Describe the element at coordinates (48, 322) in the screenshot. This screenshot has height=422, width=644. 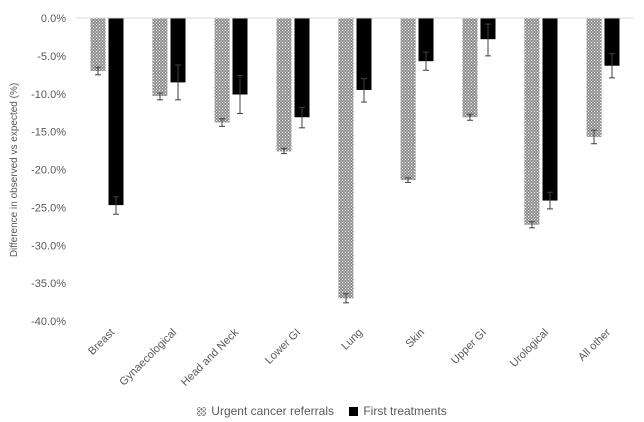
I see `y-tick-label: -40.0%` at that location.